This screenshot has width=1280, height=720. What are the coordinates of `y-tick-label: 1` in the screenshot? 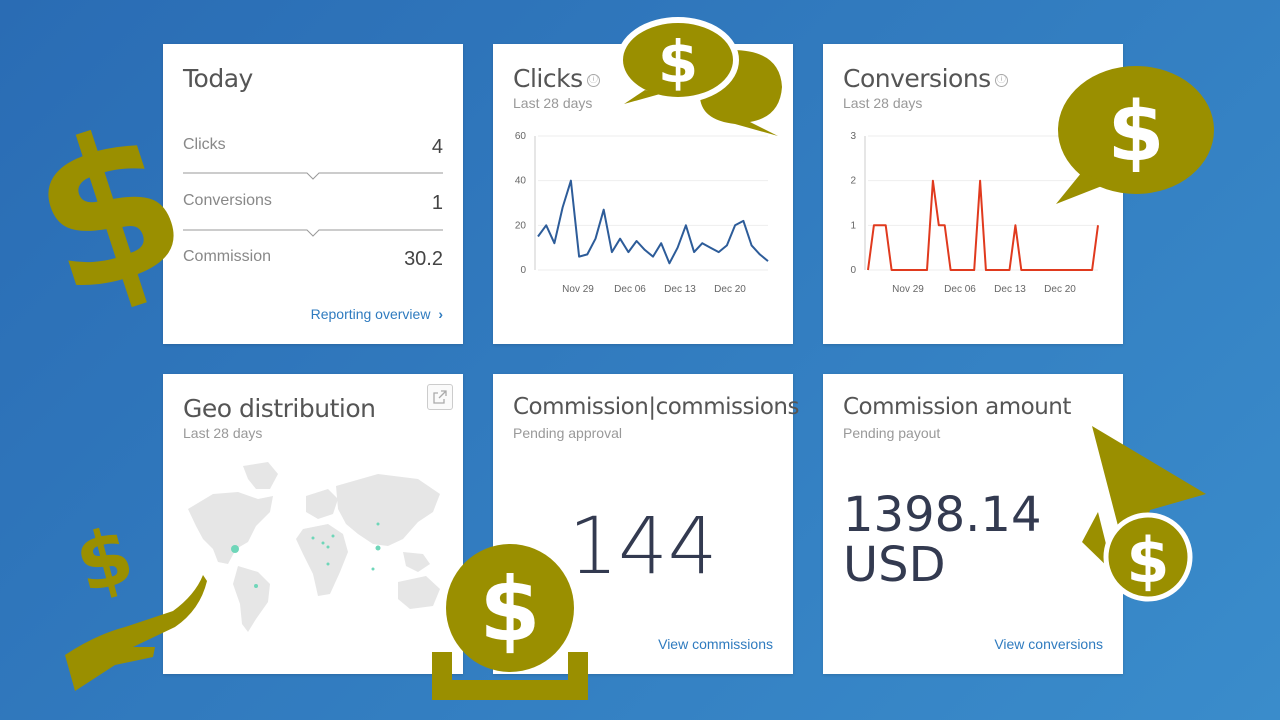 It's located at (853, 225).